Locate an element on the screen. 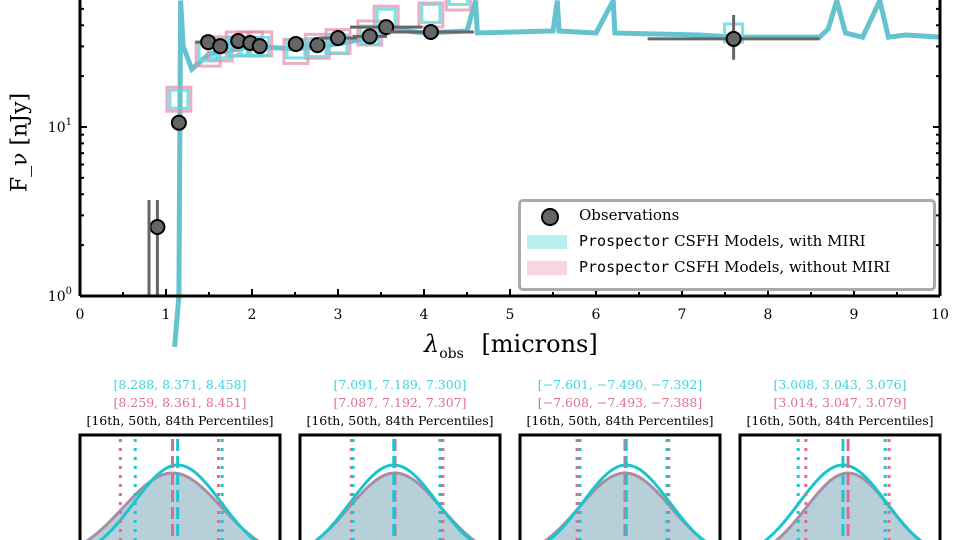  legend-label: CSFH Models, with MIRI is located at coordinates (767, 241).